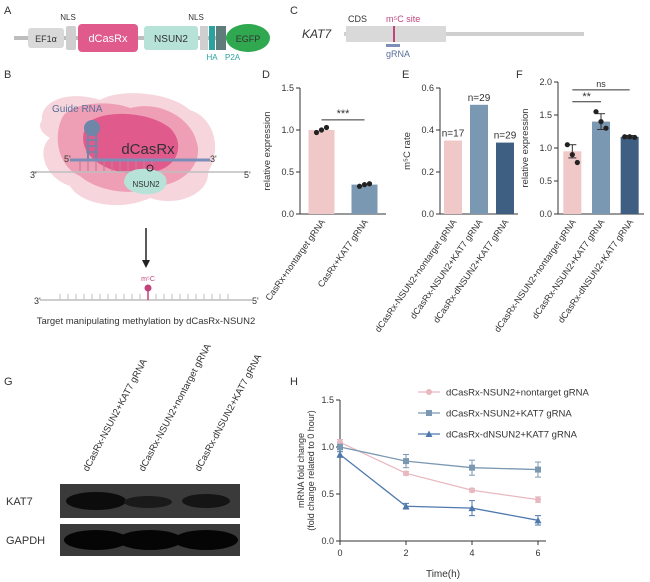 The height and width of the screenshot is (582, 650). I want to click on chart-e-y-tick-label: 0.0, so click(427, 214).